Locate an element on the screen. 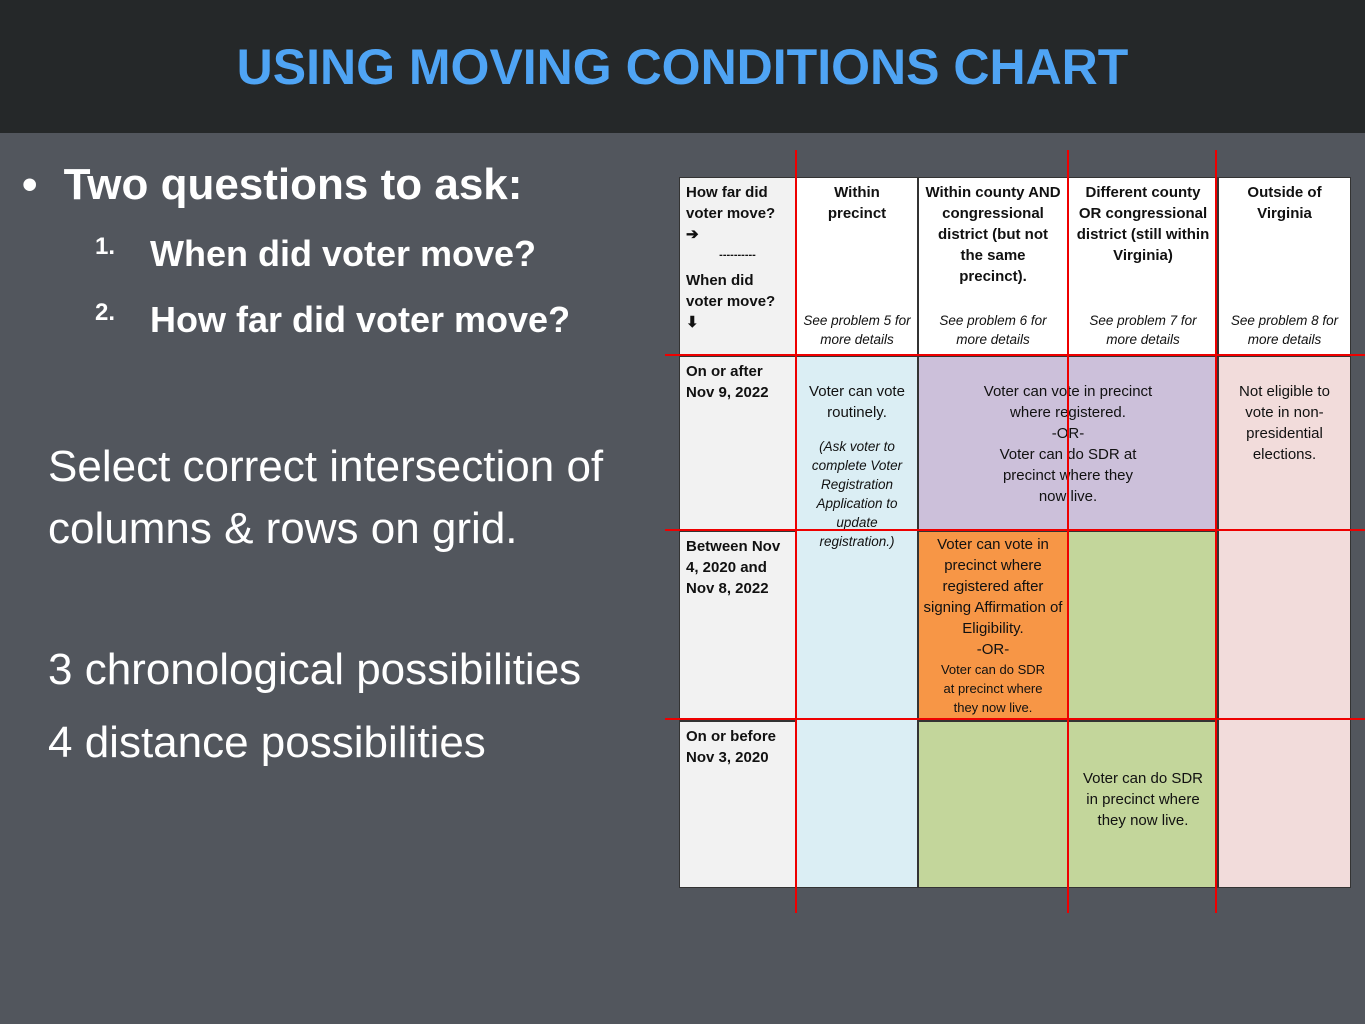  item: 2. How far did voter move? is located at coordinates (332, 319).